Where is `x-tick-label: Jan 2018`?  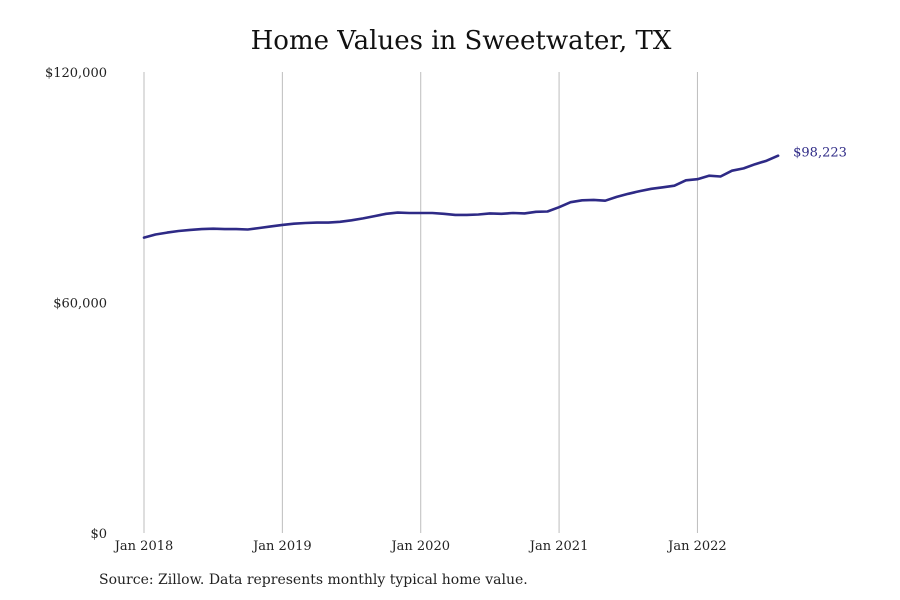 x-tick-label: Jan 2018 is located at coordinates (143, 546).